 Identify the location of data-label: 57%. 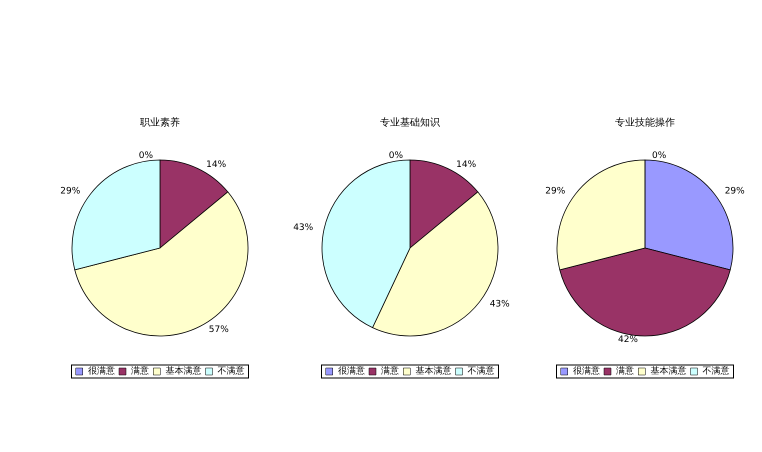
(219, 329).